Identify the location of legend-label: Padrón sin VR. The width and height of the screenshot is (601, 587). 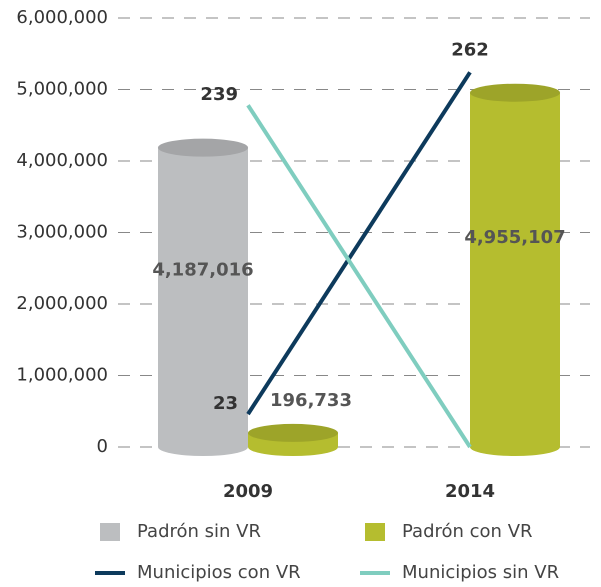
(199, 531).